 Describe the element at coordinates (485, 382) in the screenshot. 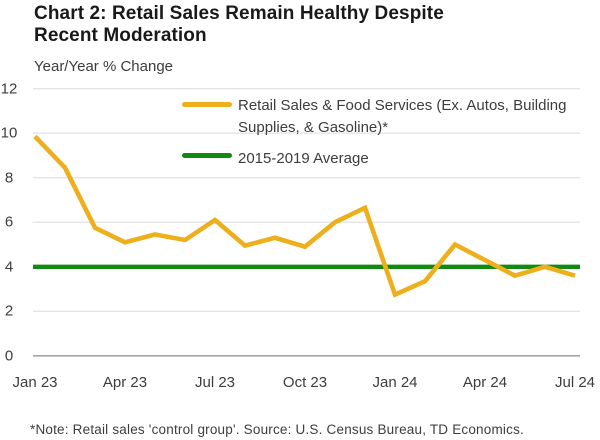

I see `x-tick-label-apr-24: Apr 24` at that location.